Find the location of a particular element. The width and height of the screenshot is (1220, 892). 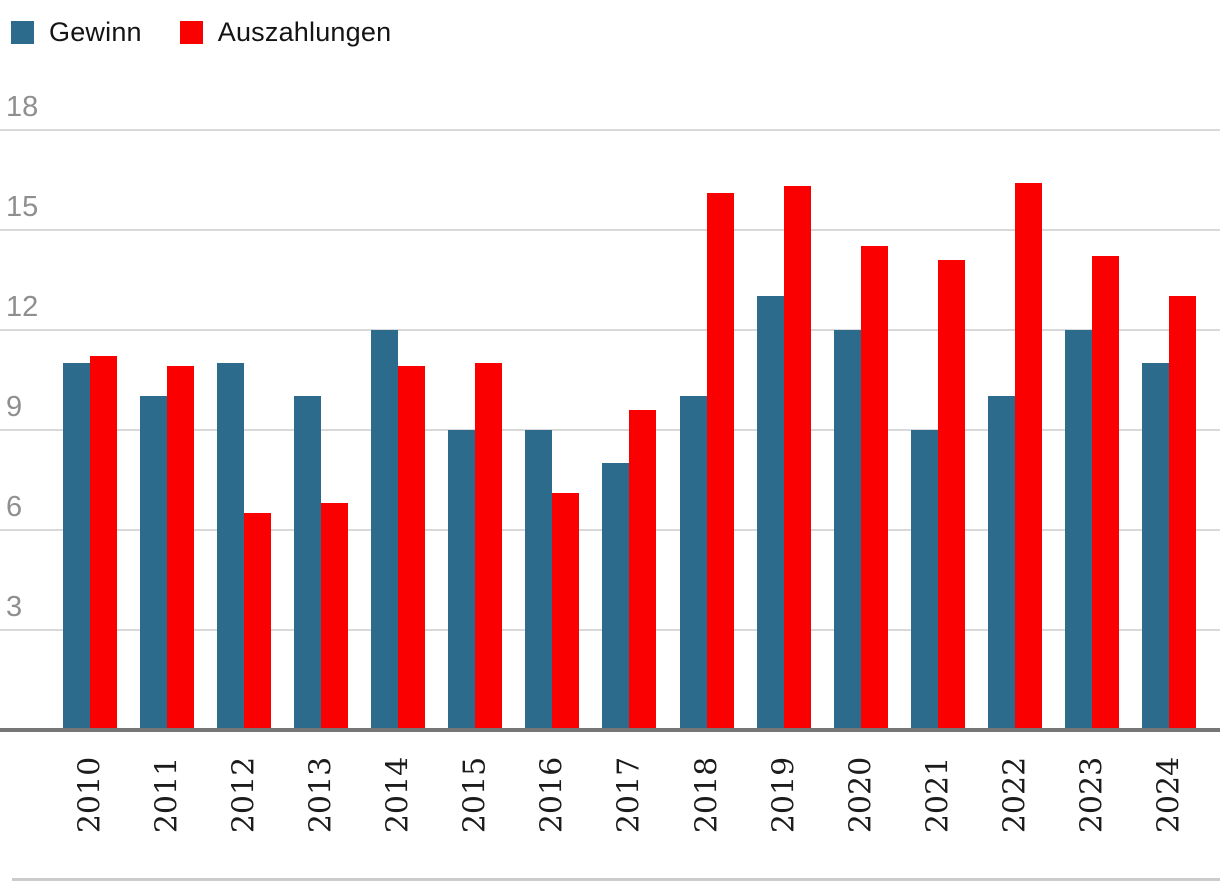

x-tick-label-2023: 2023 is located at coordinates (1092, 795).